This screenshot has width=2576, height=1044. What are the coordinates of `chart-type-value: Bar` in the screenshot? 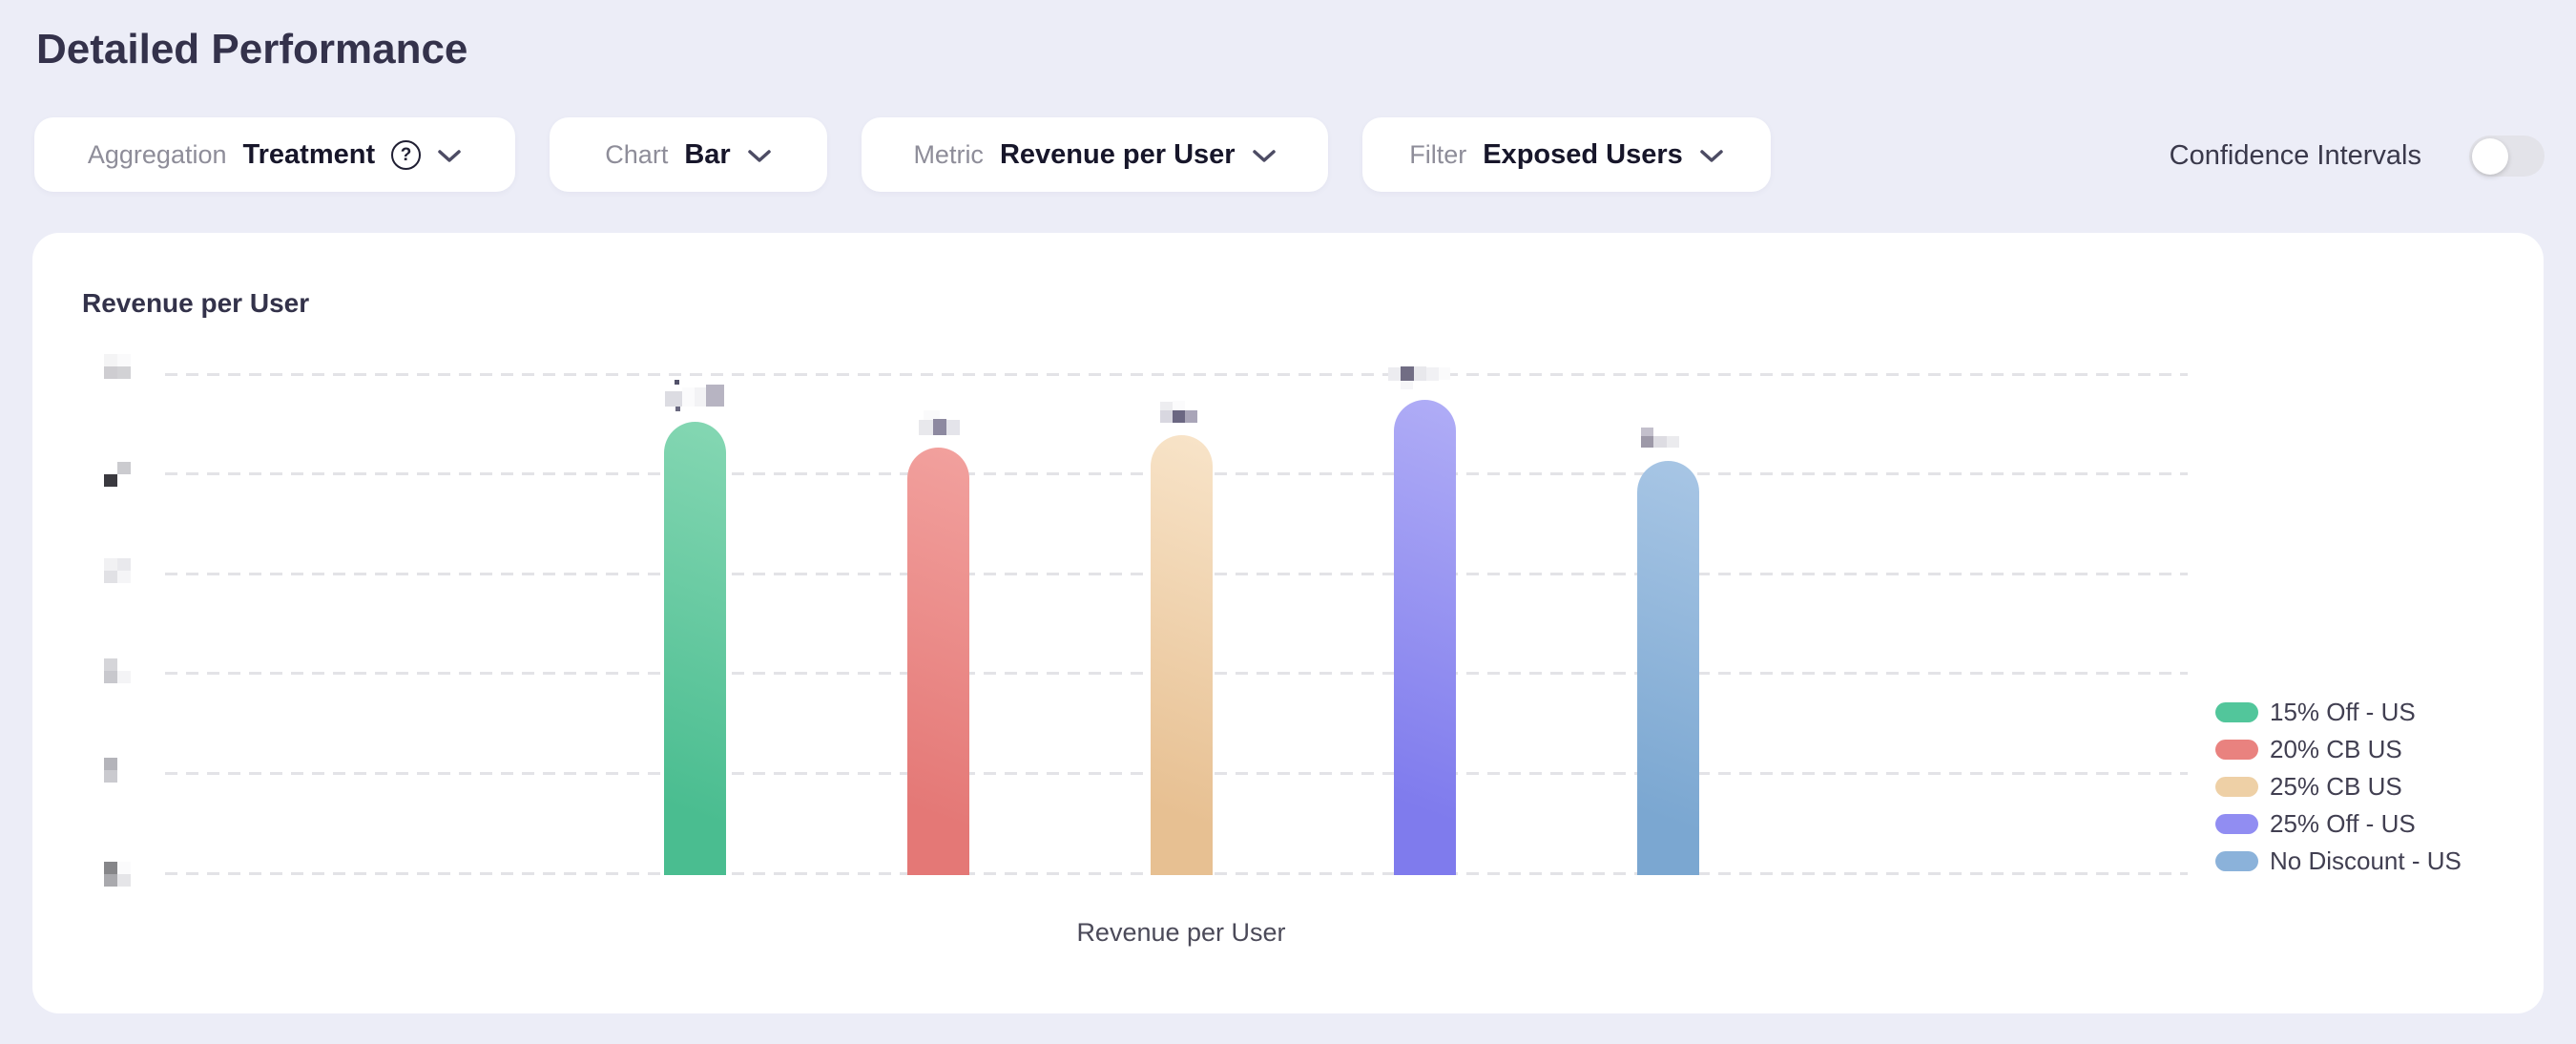 It's located at (707, 154).